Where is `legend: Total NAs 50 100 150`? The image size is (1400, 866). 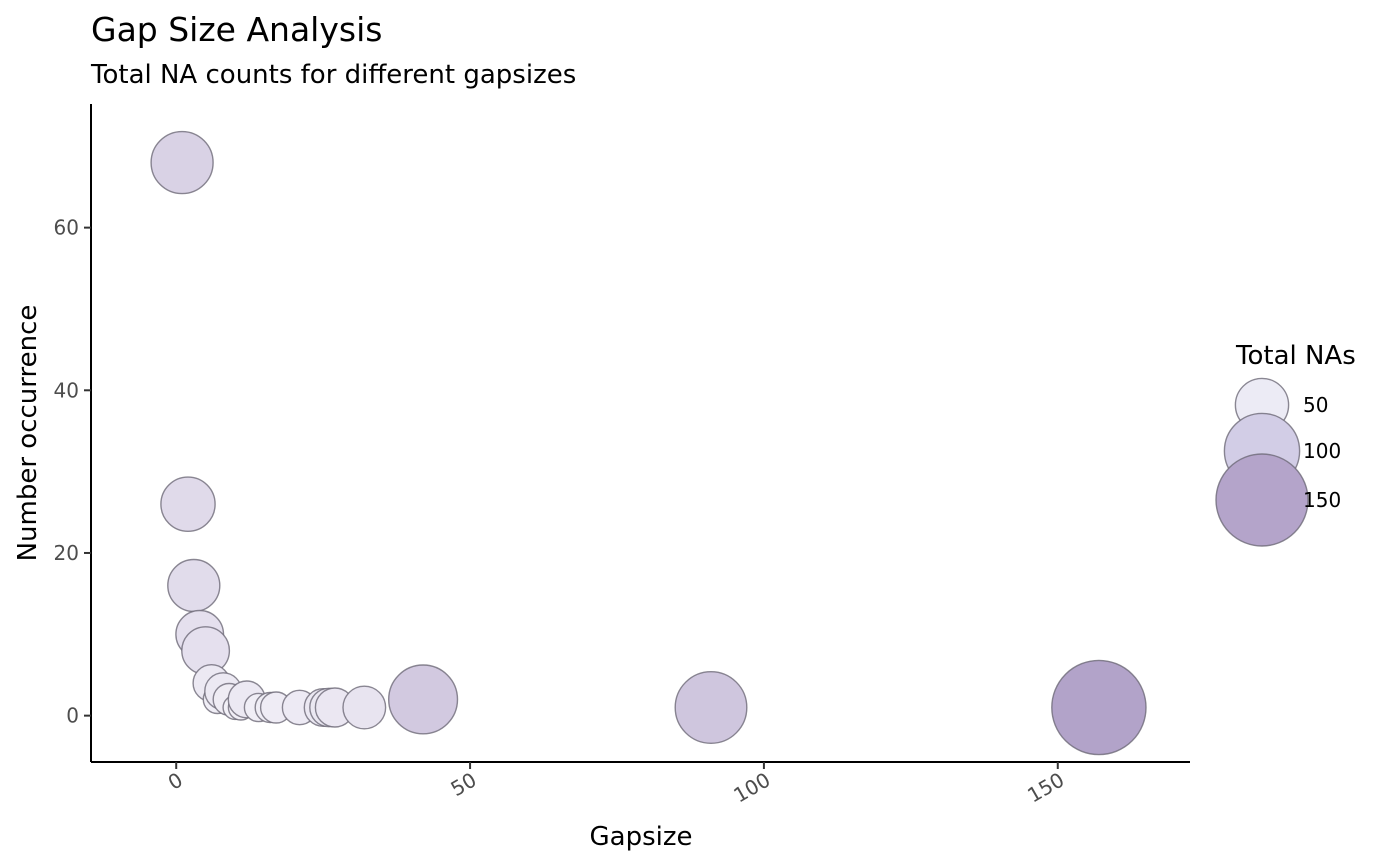 legend: Total NAs 50 100 150 is located at coordinates (1285, 444).